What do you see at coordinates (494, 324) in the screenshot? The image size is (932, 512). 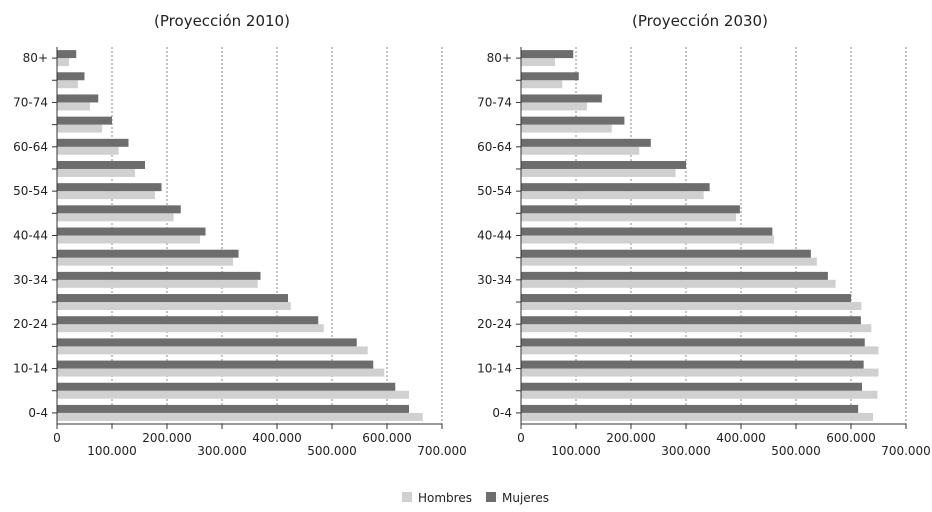 I see `y-tick-label: 20-24` at bounding box center [494, 324].